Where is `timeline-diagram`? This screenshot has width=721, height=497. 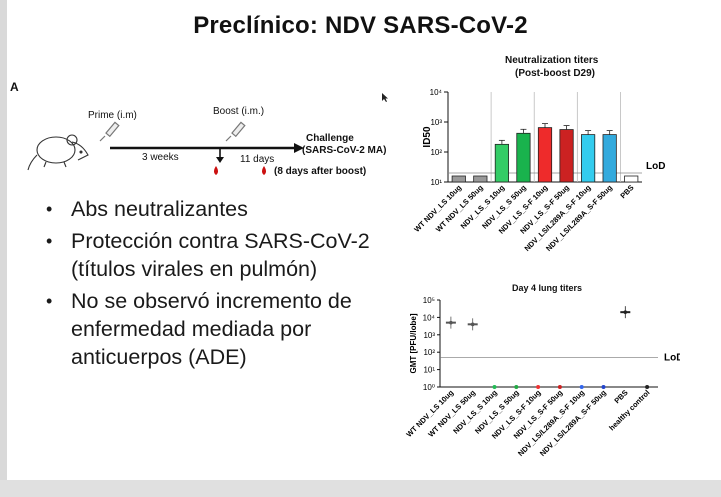 timeline-diagram is located at coordinates (165, 148).